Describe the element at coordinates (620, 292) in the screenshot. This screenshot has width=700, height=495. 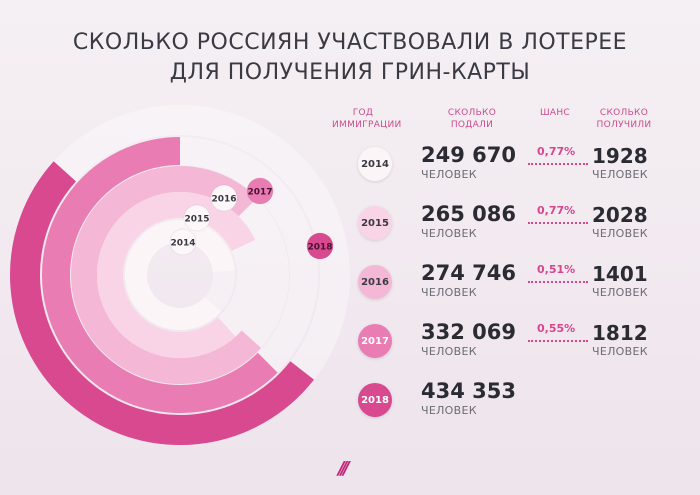
I see `received-unit-2016: ЧЕЛОВЕК` at that location.